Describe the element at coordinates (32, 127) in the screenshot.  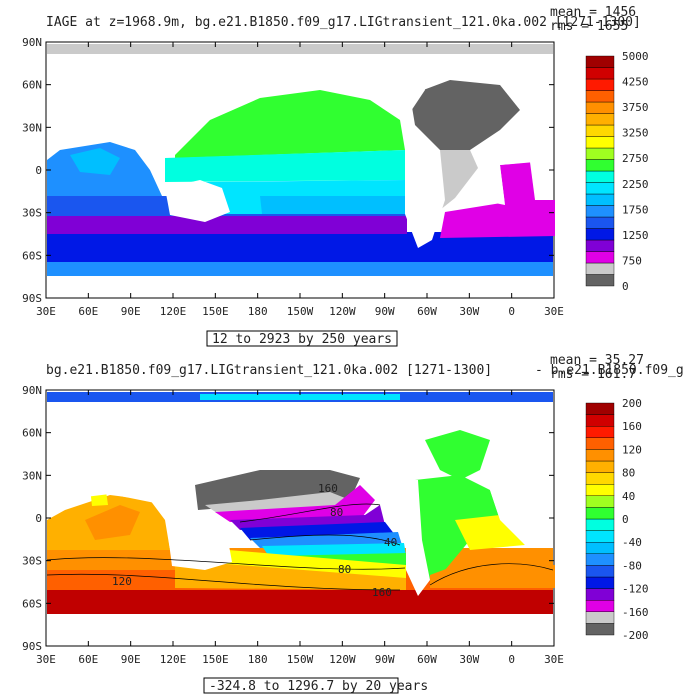
I see `lat-tick-label: 30N` at that location.